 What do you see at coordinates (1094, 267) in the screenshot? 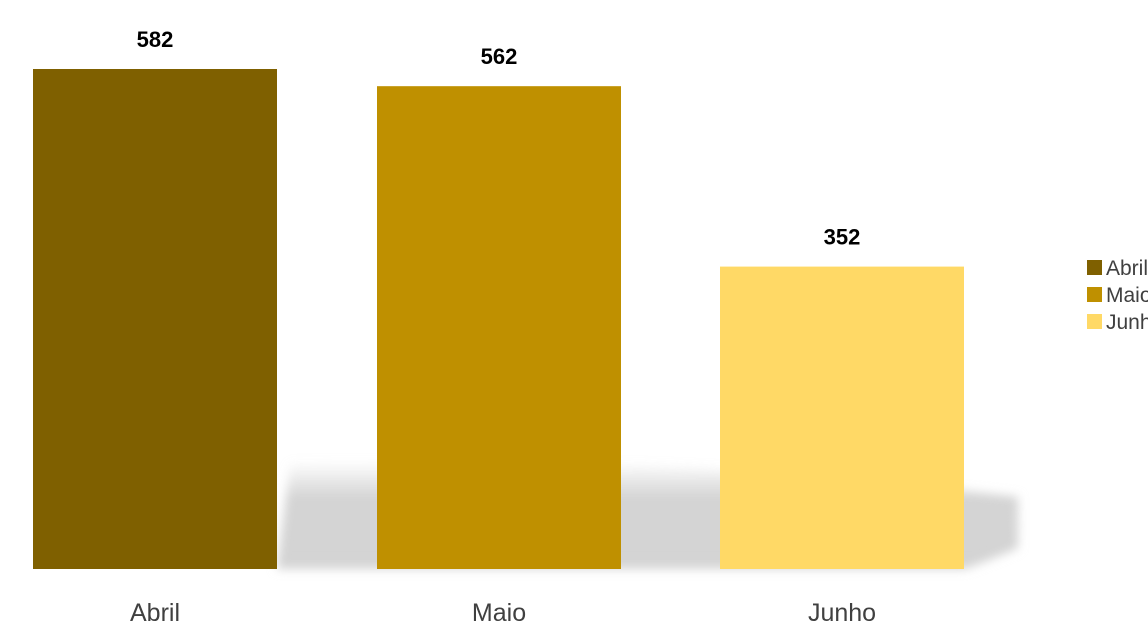
I see `legend-swatch-abril` at bounding box center [1094, 267].